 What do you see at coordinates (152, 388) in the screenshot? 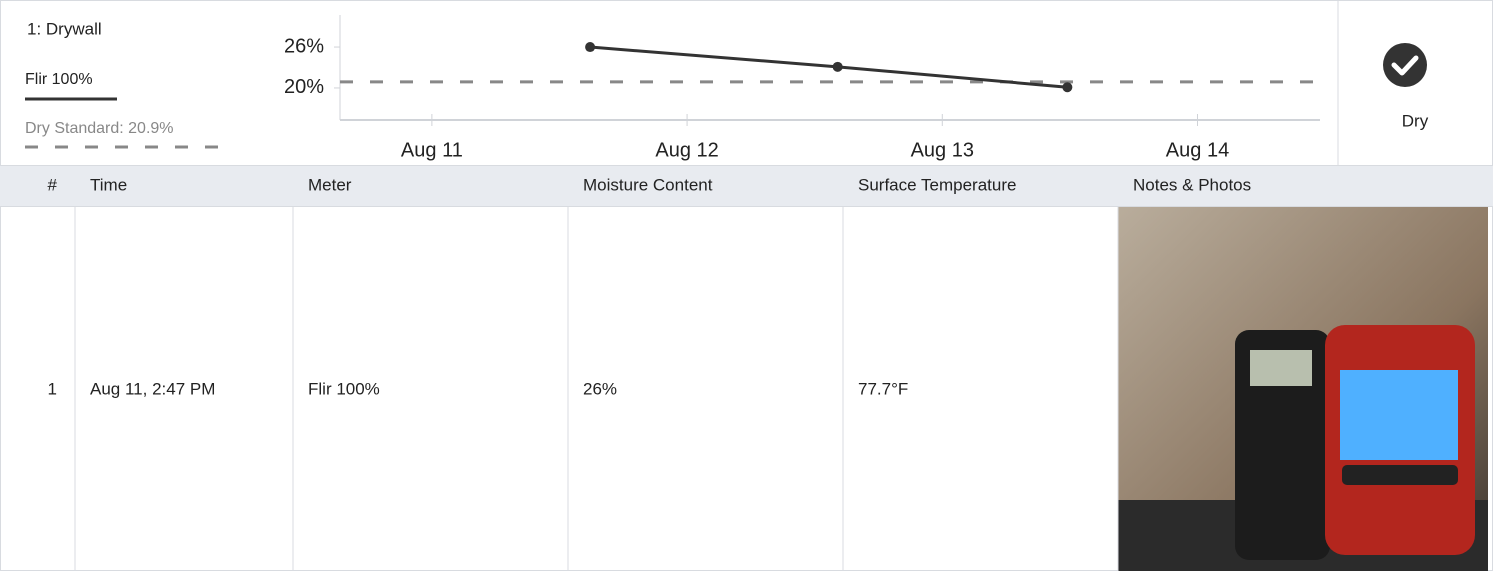
I see `cell: Aug 11, 2:47 PM` at bounding box center [152, 388].